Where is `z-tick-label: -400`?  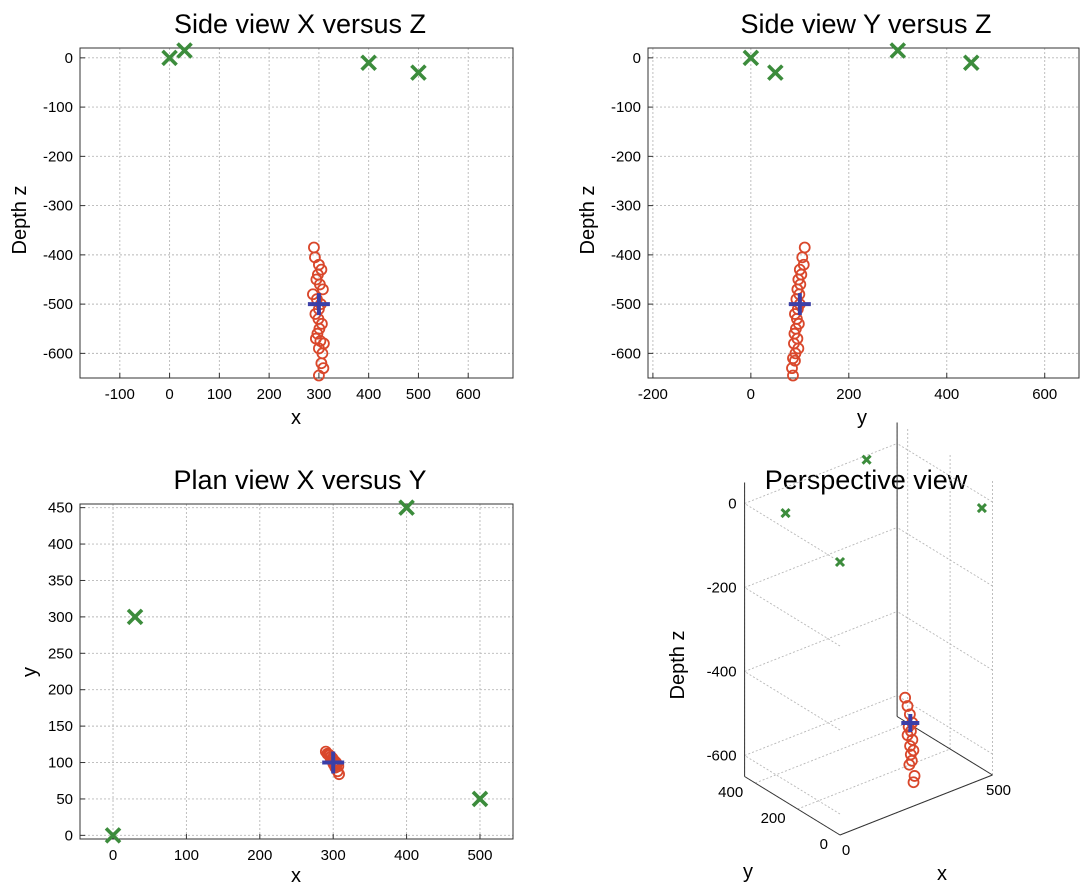 z-tick-label: -400 is located at coordinates (722, 672).